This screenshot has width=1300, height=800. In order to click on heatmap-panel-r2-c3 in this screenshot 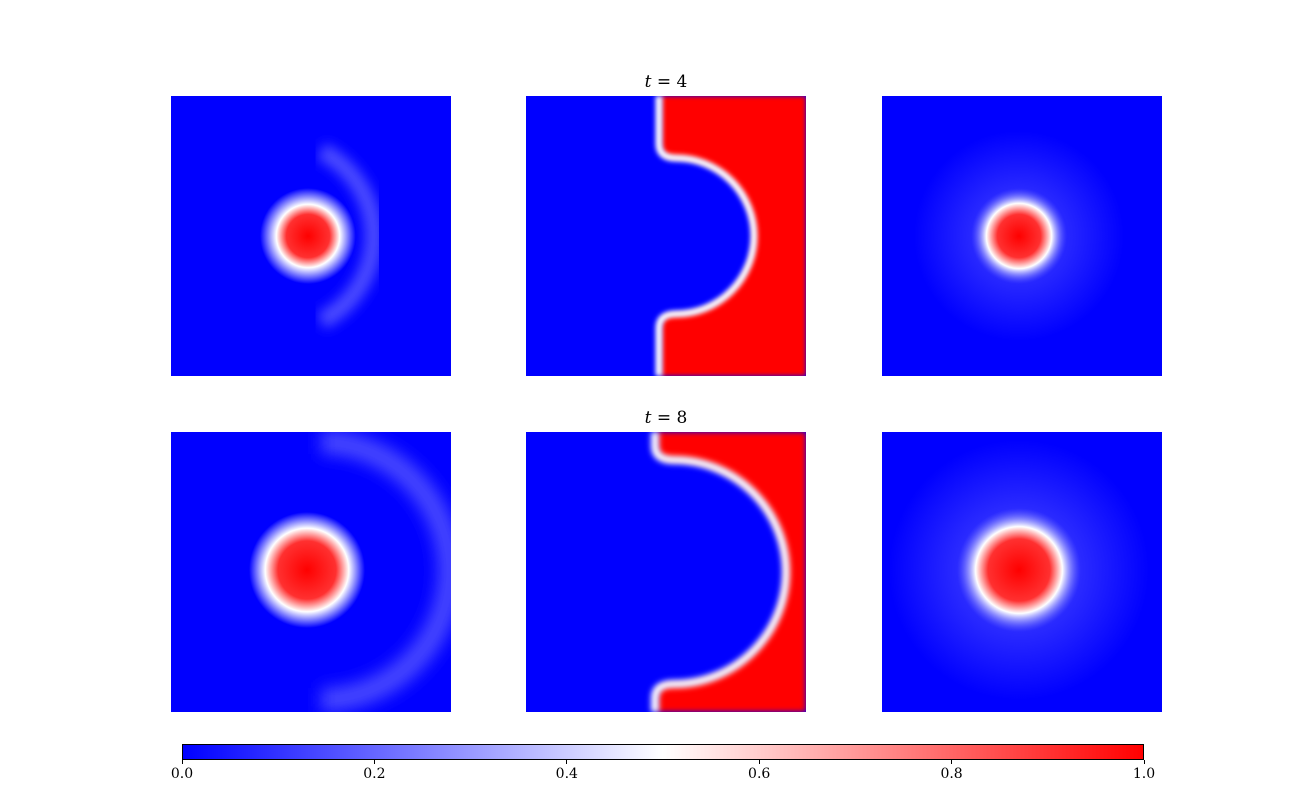, I will do `click(1022, 572)`.